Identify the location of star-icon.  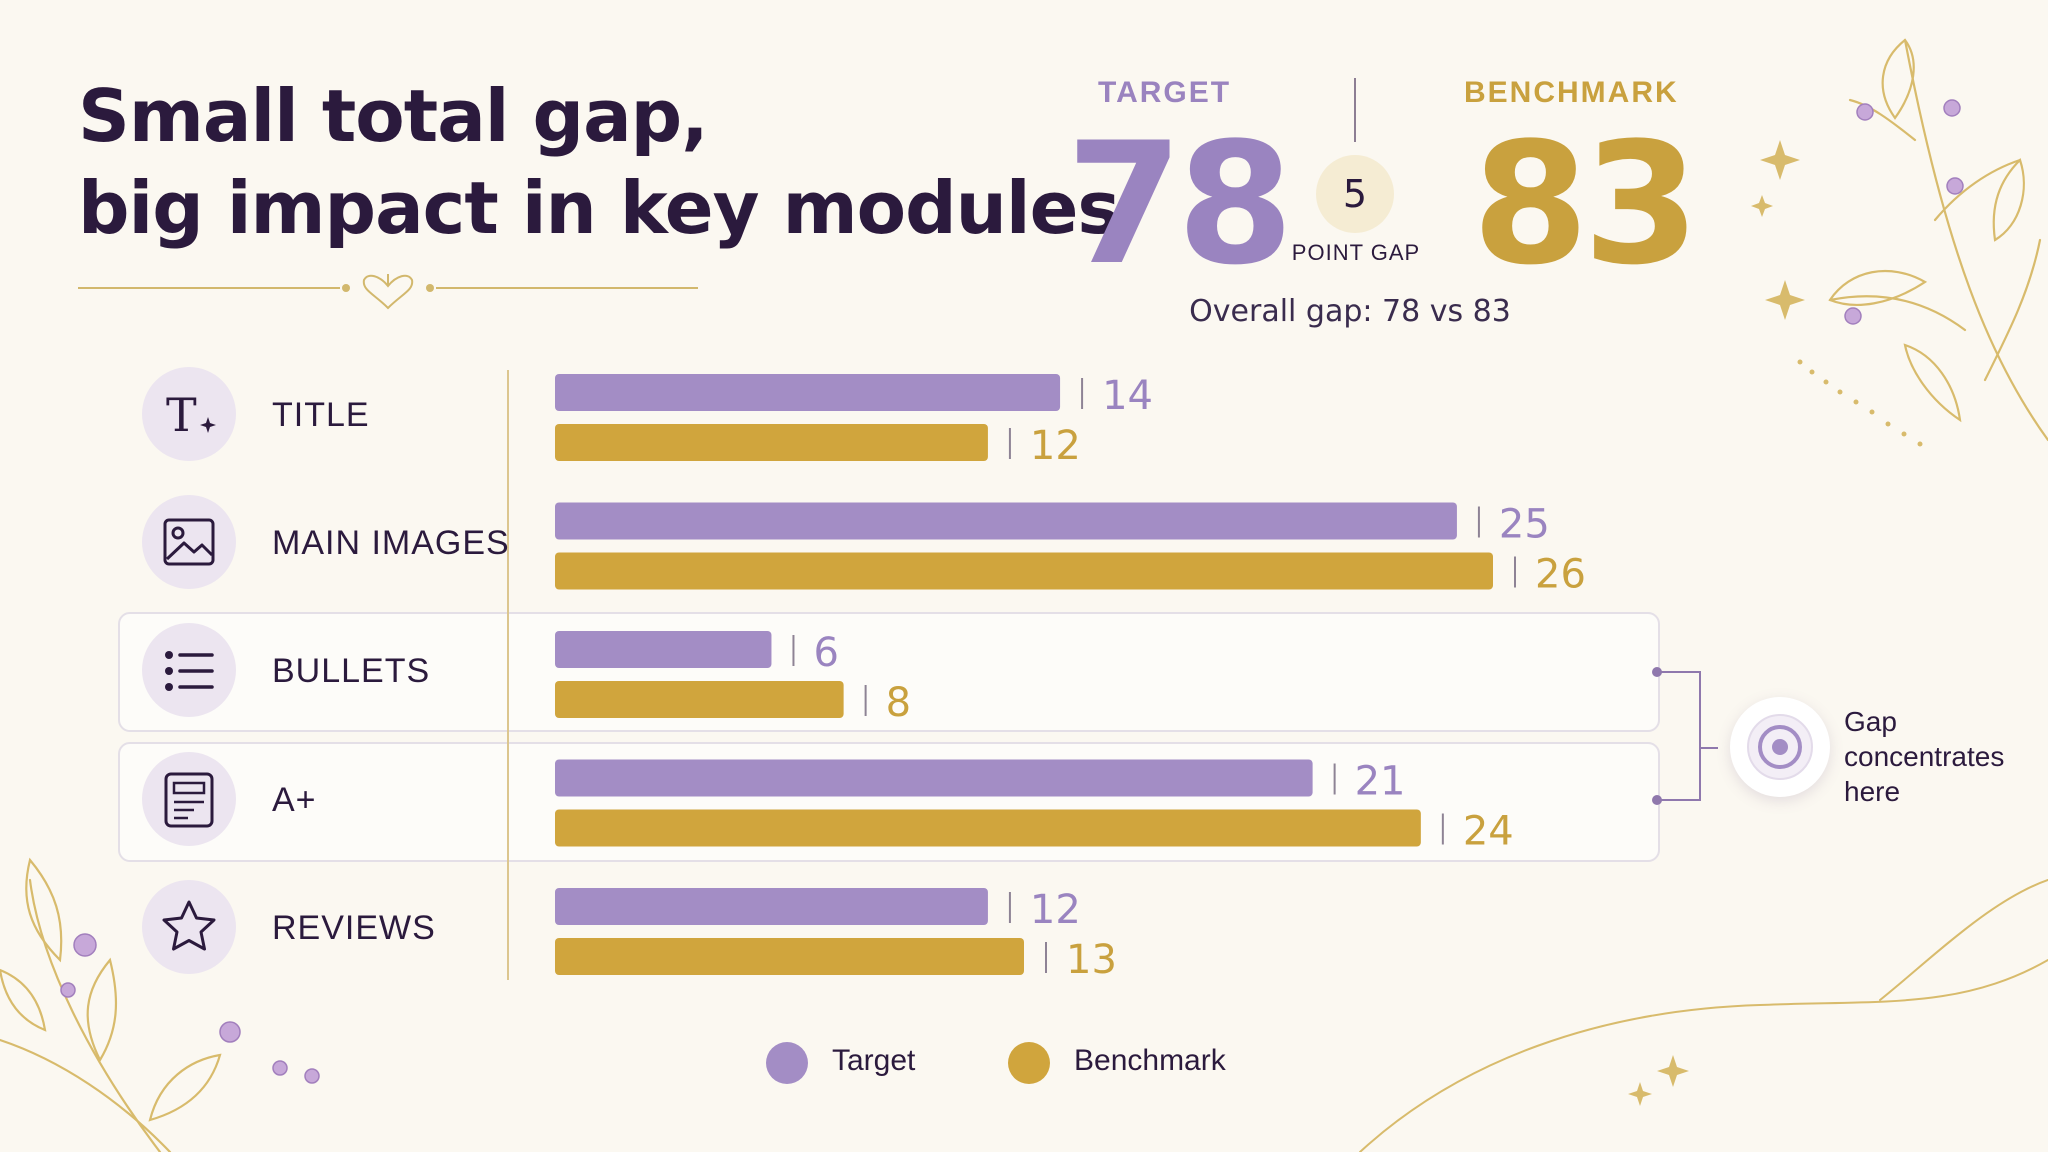
(189, 927).